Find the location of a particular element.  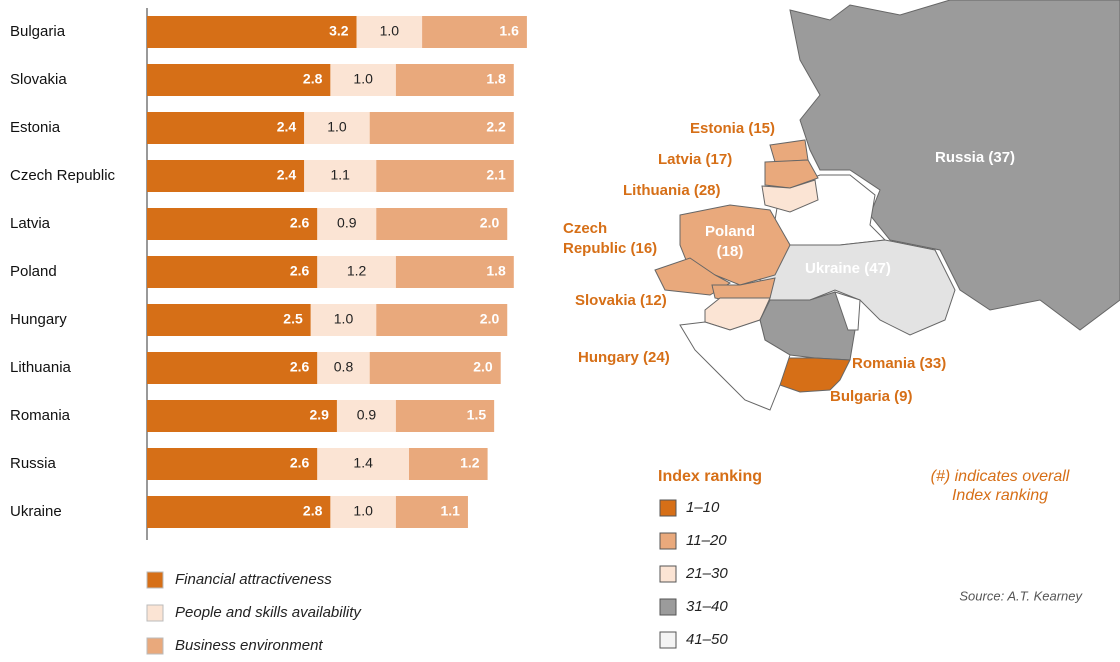

map-label: Russia (37) is located at coordinates (975, 157).